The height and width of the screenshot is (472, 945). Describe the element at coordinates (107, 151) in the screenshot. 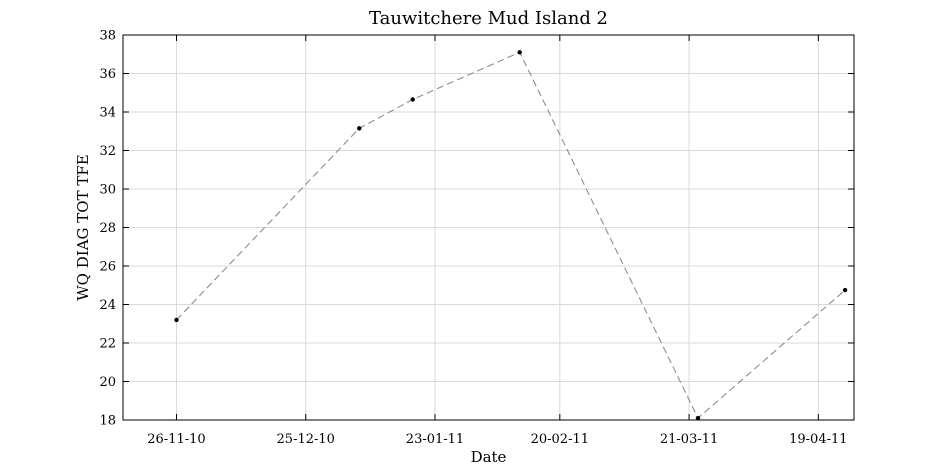

I see `y-tick-label: 32` at that location.